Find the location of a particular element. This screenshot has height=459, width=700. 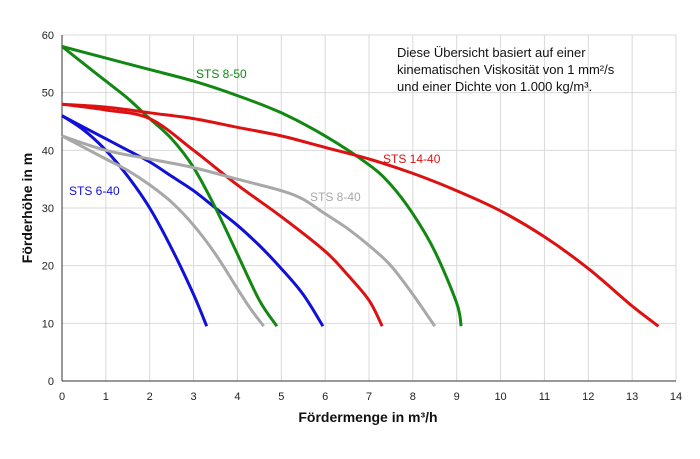

x-tick-label: 9 is located at coordinates (457, 397).